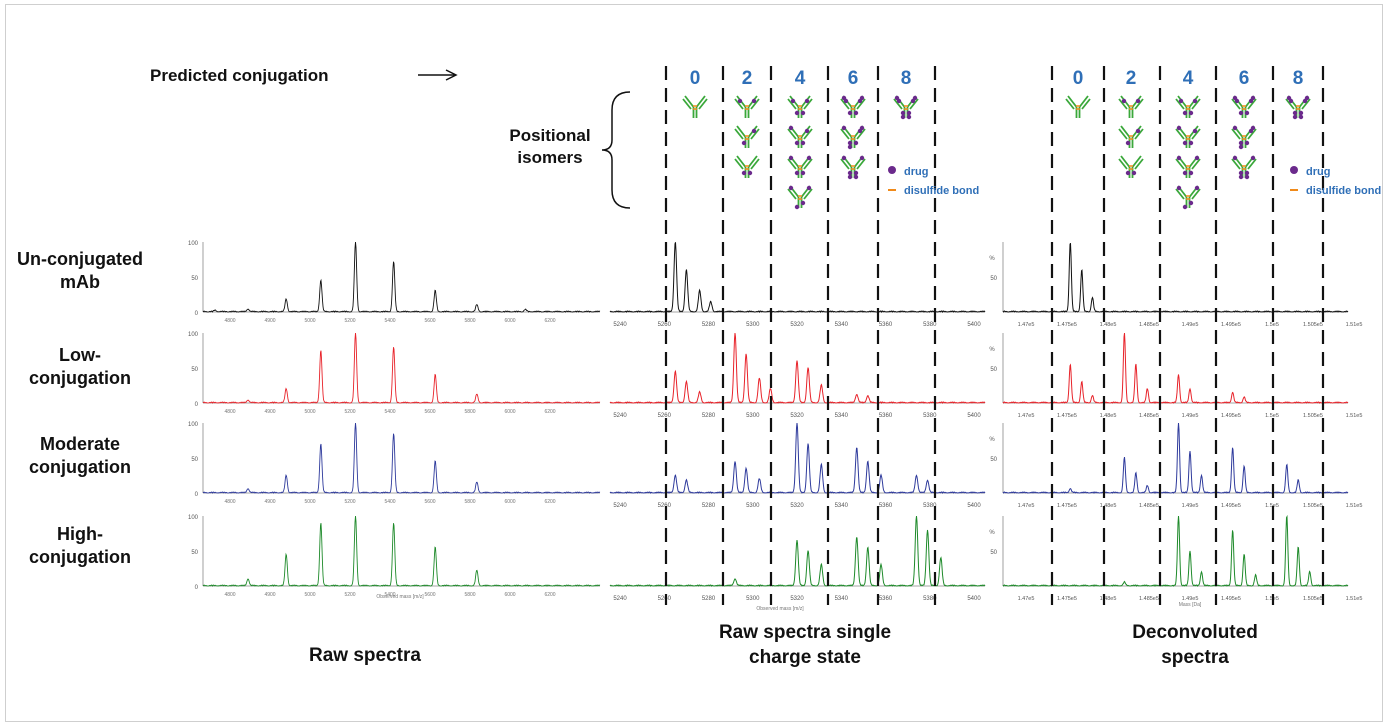 The image size is (1390, 728). I want to click on scs-xtick-low-3: 5300, so click(753, 416).